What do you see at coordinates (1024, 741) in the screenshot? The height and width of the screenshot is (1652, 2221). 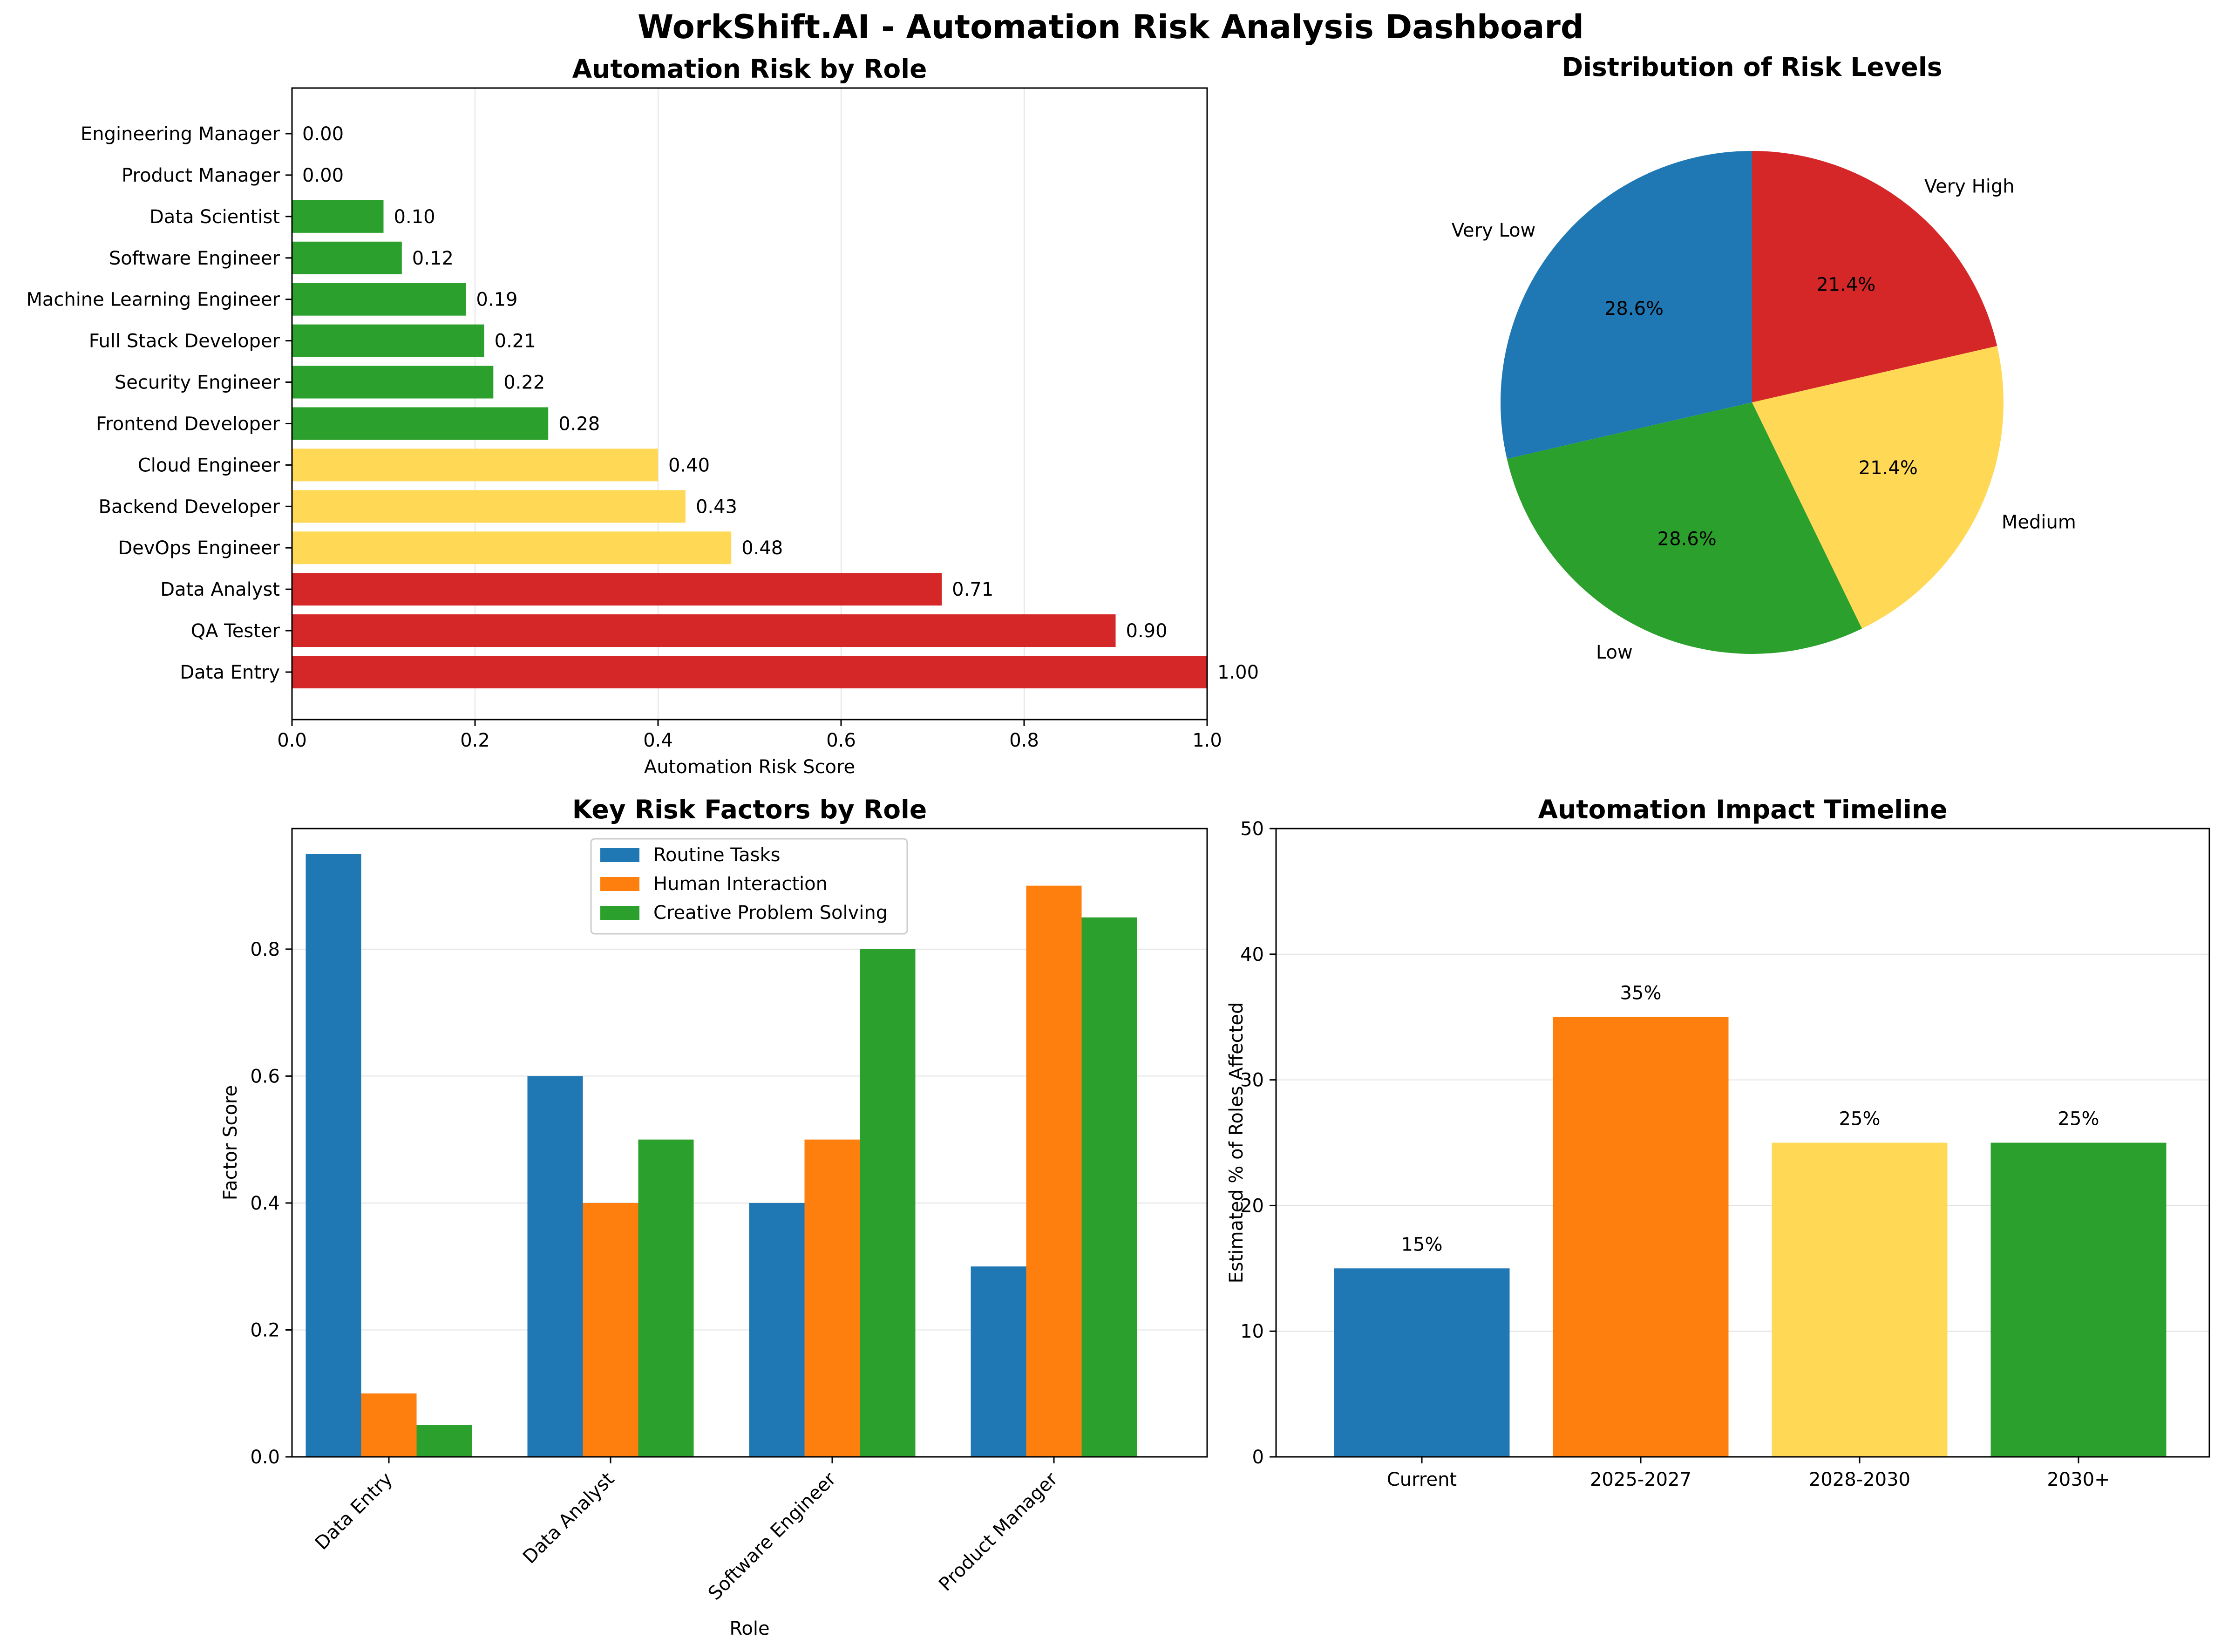 I see `x-tick-label: 0.8` at bounding box center [1024, 741].